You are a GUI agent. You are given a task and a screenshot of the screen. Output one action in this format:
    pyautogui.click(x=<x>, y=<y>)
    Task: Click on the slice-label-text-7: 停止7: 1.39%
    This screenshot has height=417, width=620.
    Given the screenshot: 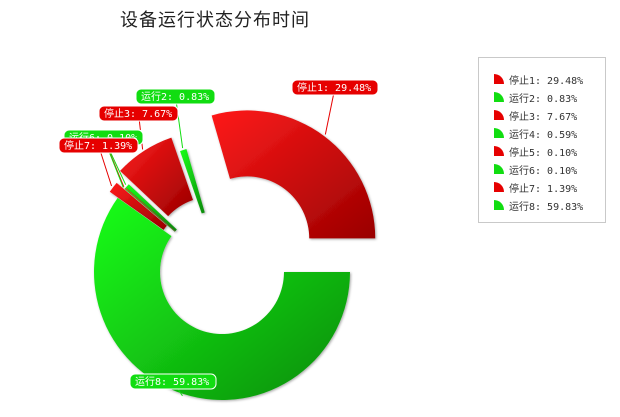 What is the action you would take?
    pyautogui.click(x=98, y=145)
    